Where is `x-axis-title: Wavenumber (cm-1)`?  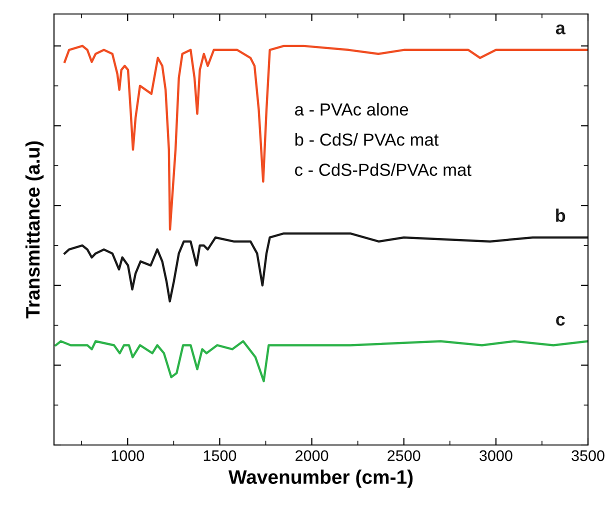
x-axis-title: Wavenumber (cm-1) is located at coordinates (320, 479).